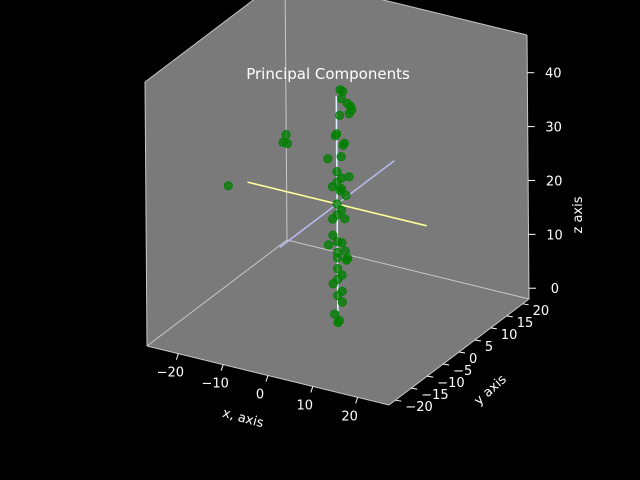 Image resolution: width=640 pixels, height=480 pixels. I want to click on y-tick-label: 5, so click(489, 347).